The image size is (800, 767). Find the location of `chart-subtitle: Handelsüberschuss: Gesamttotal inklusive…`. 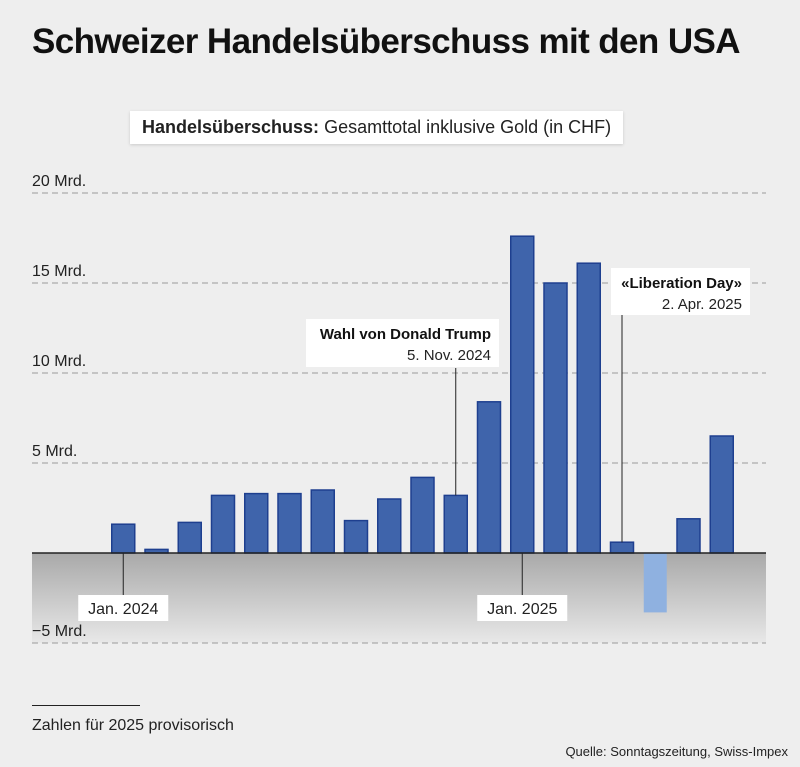

chart-subtitle: Handelsüberschuss: Gesamttotal inklusive… is located at coordinates (377, 127).